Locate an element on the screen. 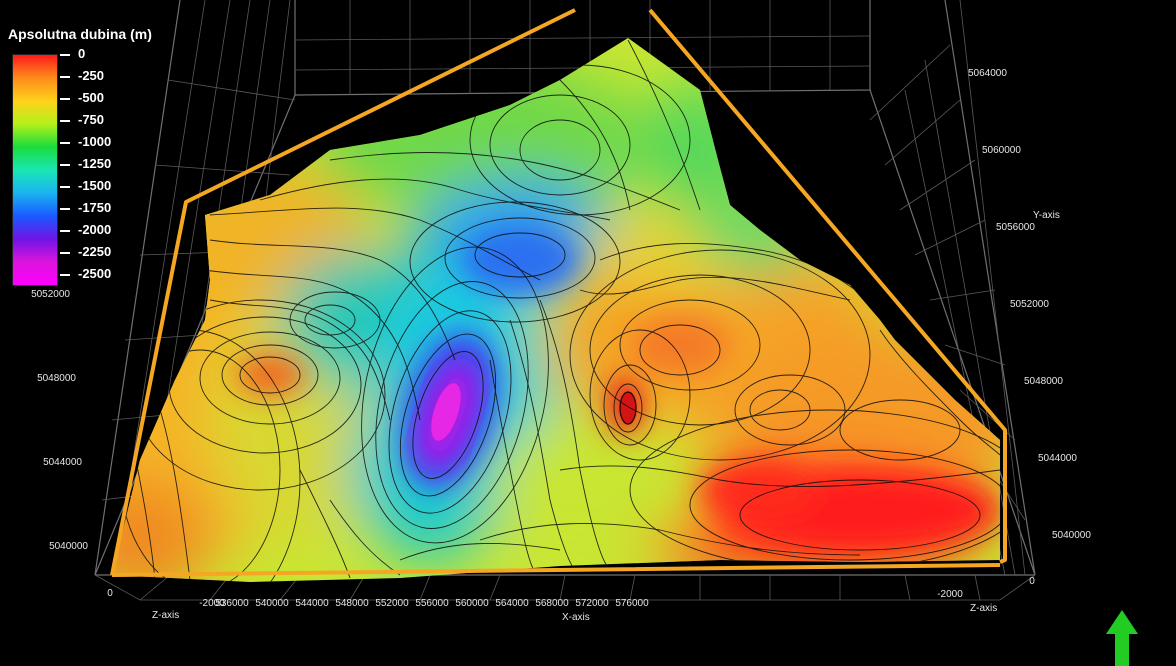  x-tick-label: 568000 is located at coordinates (552, 603).